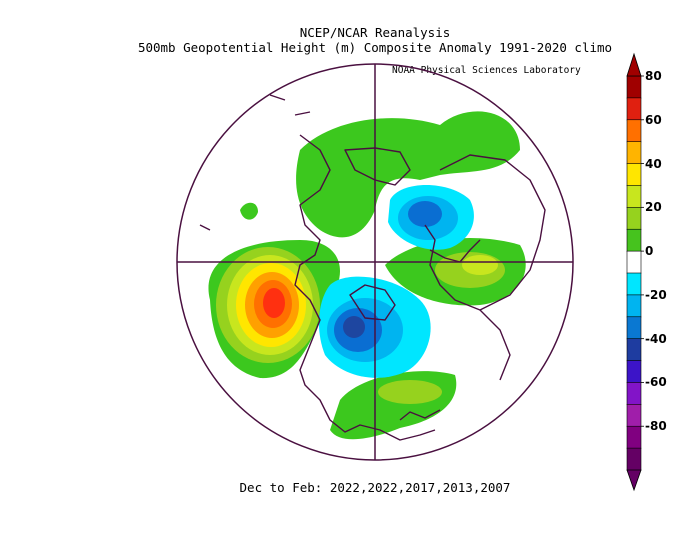 This screenshot has width=700, height=542. I want to click on credit-label: NOAA Physical Sciences Laboratory, so click(486, 70).